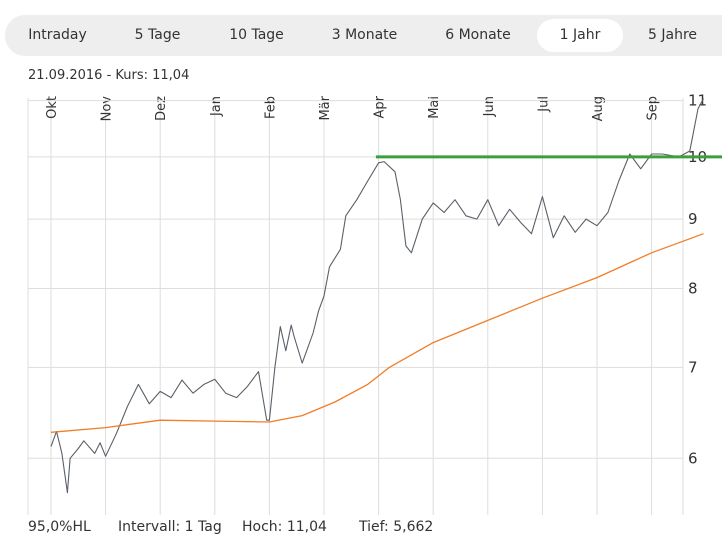  Describe the element at coordinates (543, 104) in the screenshot. I see `month-tick-label: Jul` at that location.